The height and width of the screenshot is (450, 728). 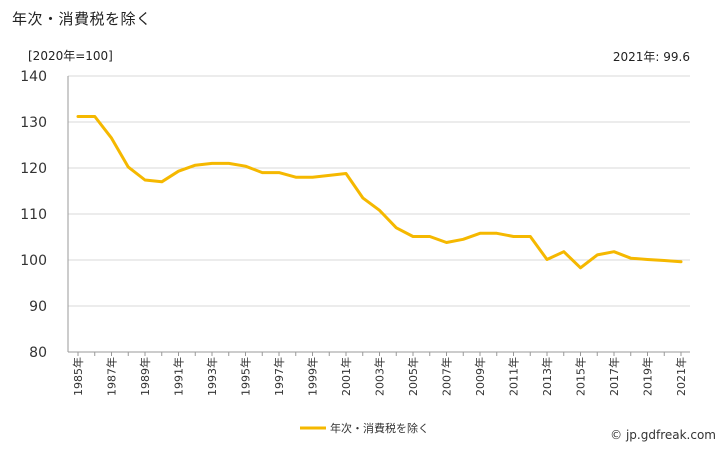 I want to click on x-tick-label: 2009年, so click(x=480, y=376).